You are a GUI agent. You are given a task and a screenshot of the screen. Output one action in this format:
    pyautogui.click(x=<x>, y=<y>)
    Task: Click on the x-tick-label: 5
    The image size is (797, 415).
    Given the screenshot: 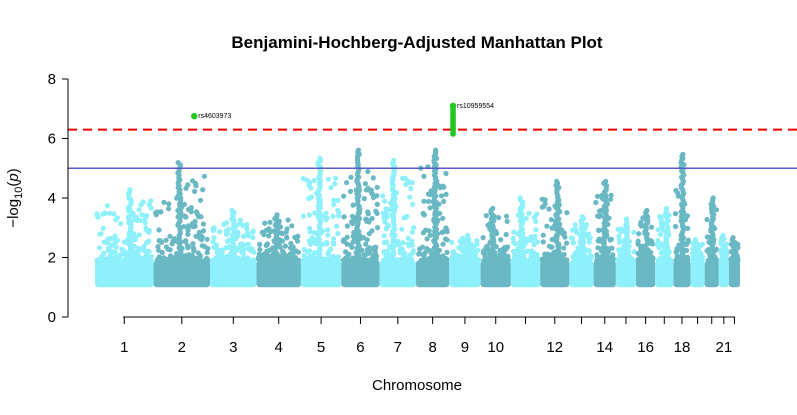 What is the action you would take?
    pyautogui.click(x=321, y=347)
    